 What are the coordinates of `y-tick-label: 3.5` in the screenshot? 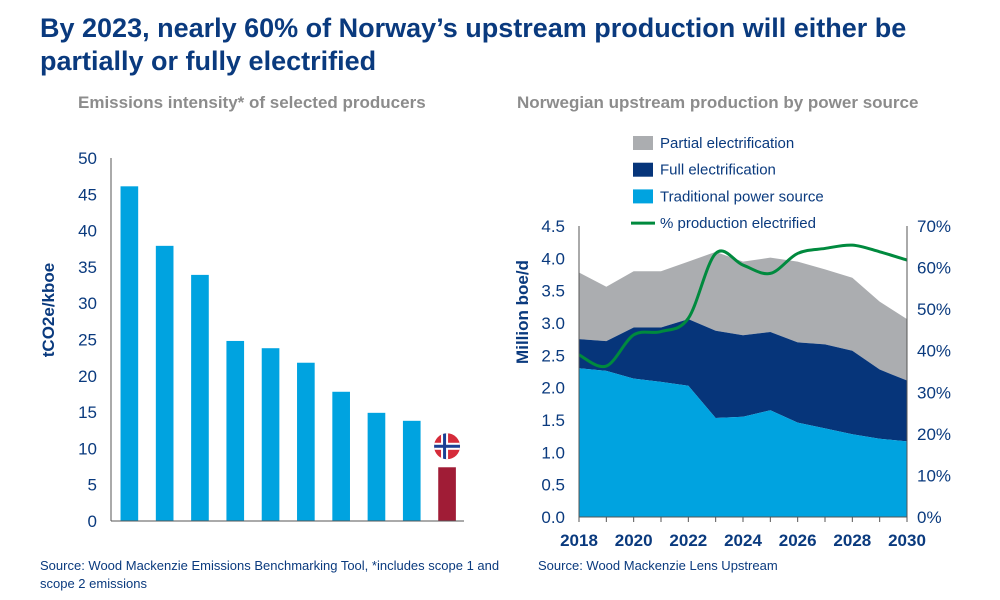 It's located at (553, 291).